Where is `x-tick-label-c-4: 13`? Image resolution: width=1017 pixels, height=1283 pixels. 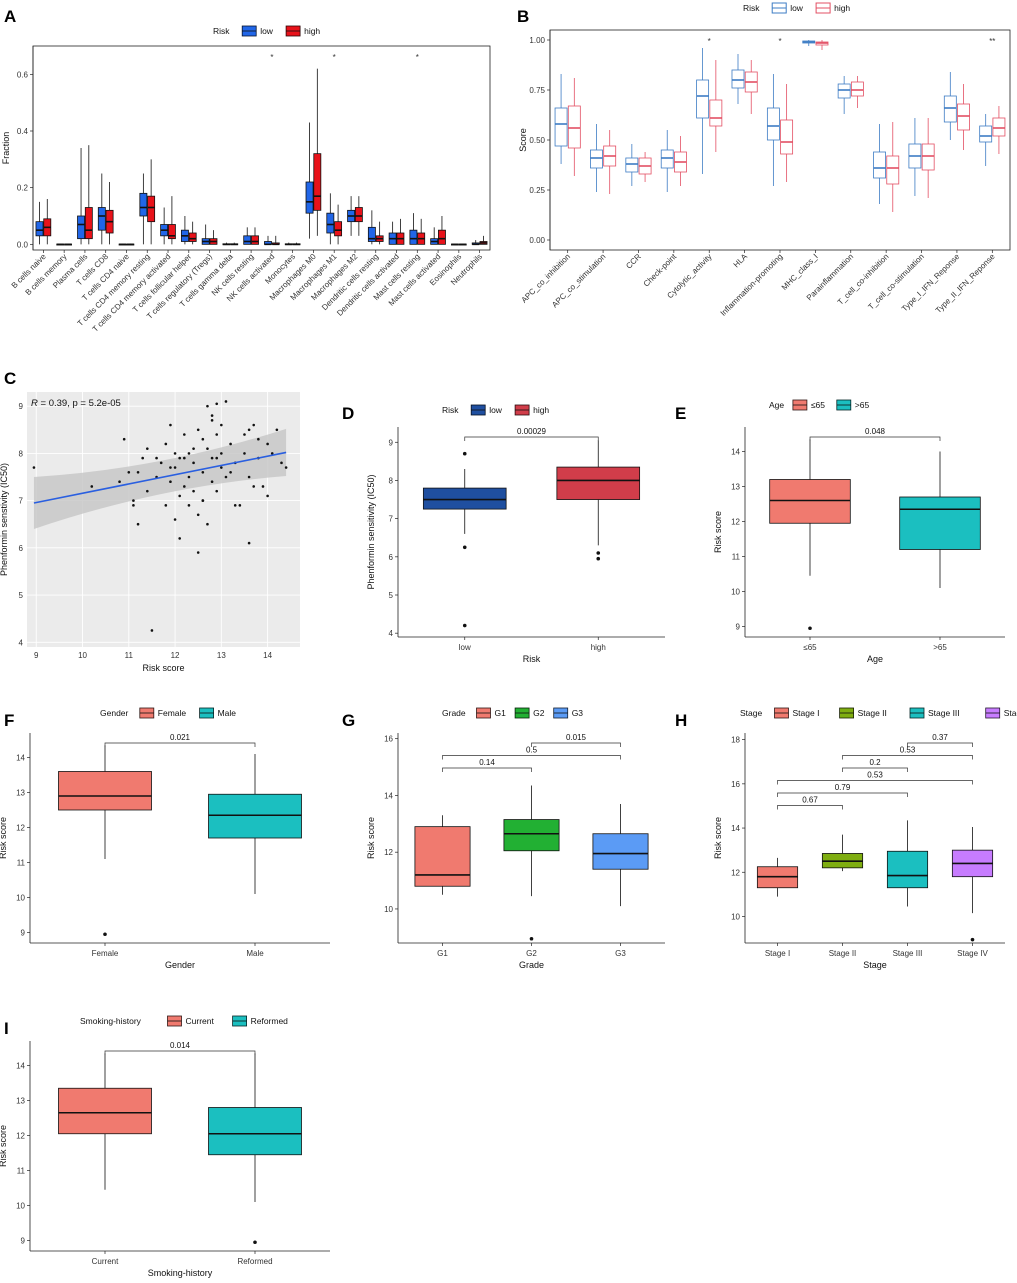
x-tick-label-c-4: 13 is located at coordinates (221, 655).